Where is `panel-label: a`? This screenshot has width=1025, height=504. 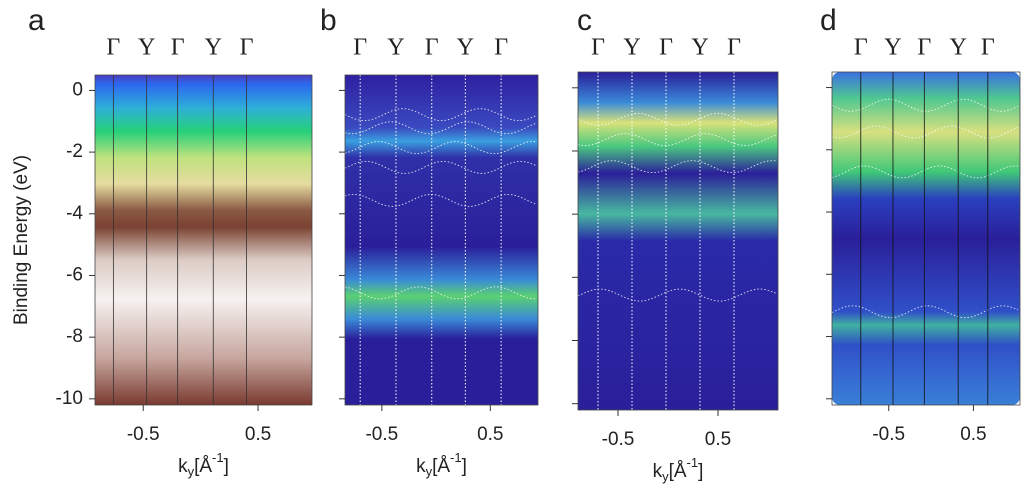 panel-label: a is located at coordinates (36, 20).